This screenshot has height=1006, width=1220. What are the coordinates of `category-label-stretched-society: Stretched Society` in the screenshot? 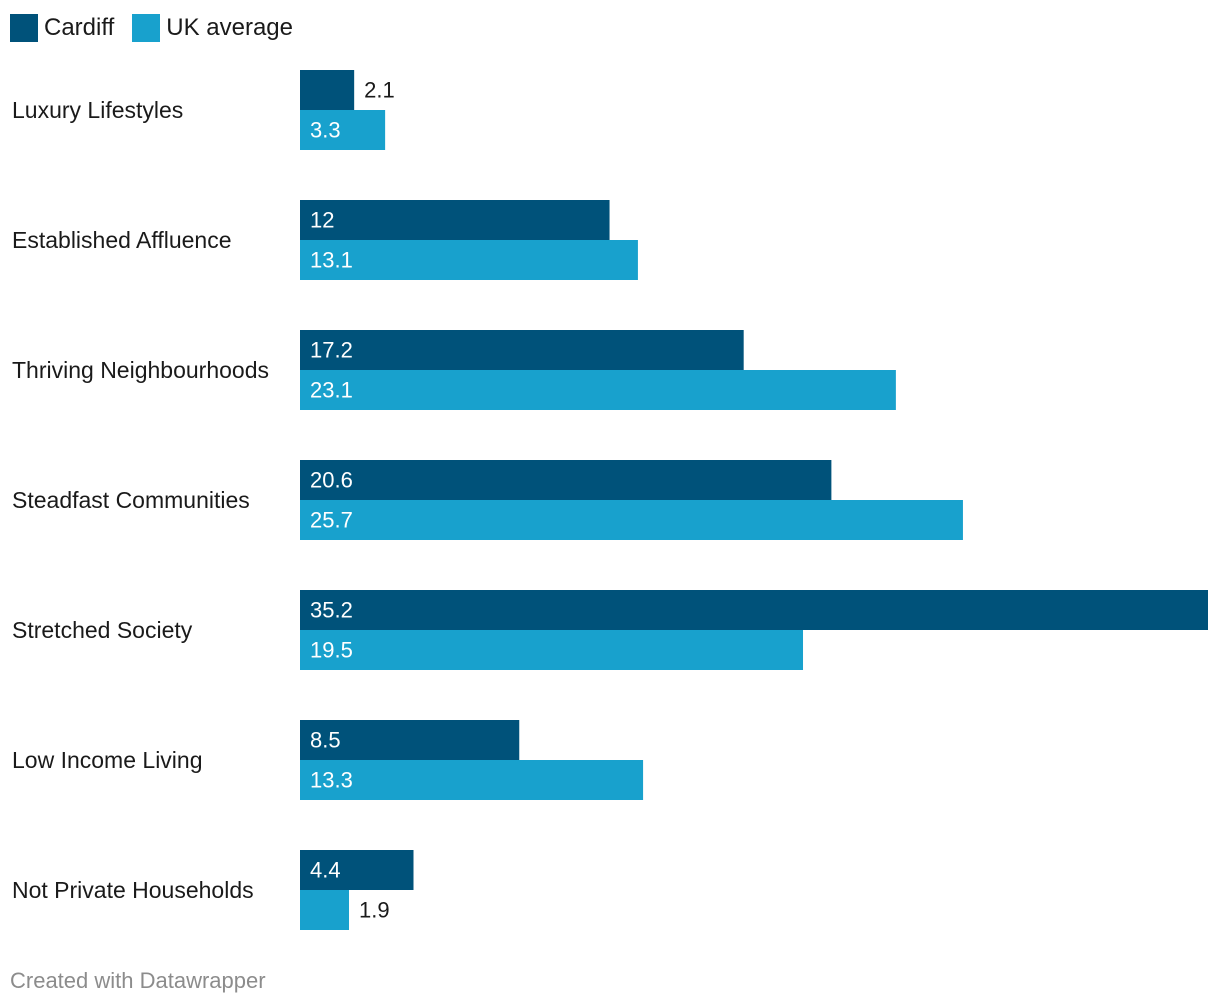 It's located at (102, 630).